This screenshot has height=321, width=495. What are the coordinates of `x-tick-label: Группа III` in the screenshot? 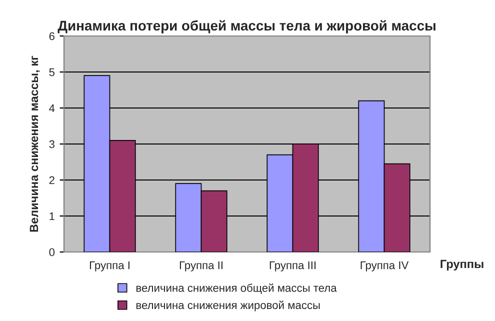 It's located at (293, 266).